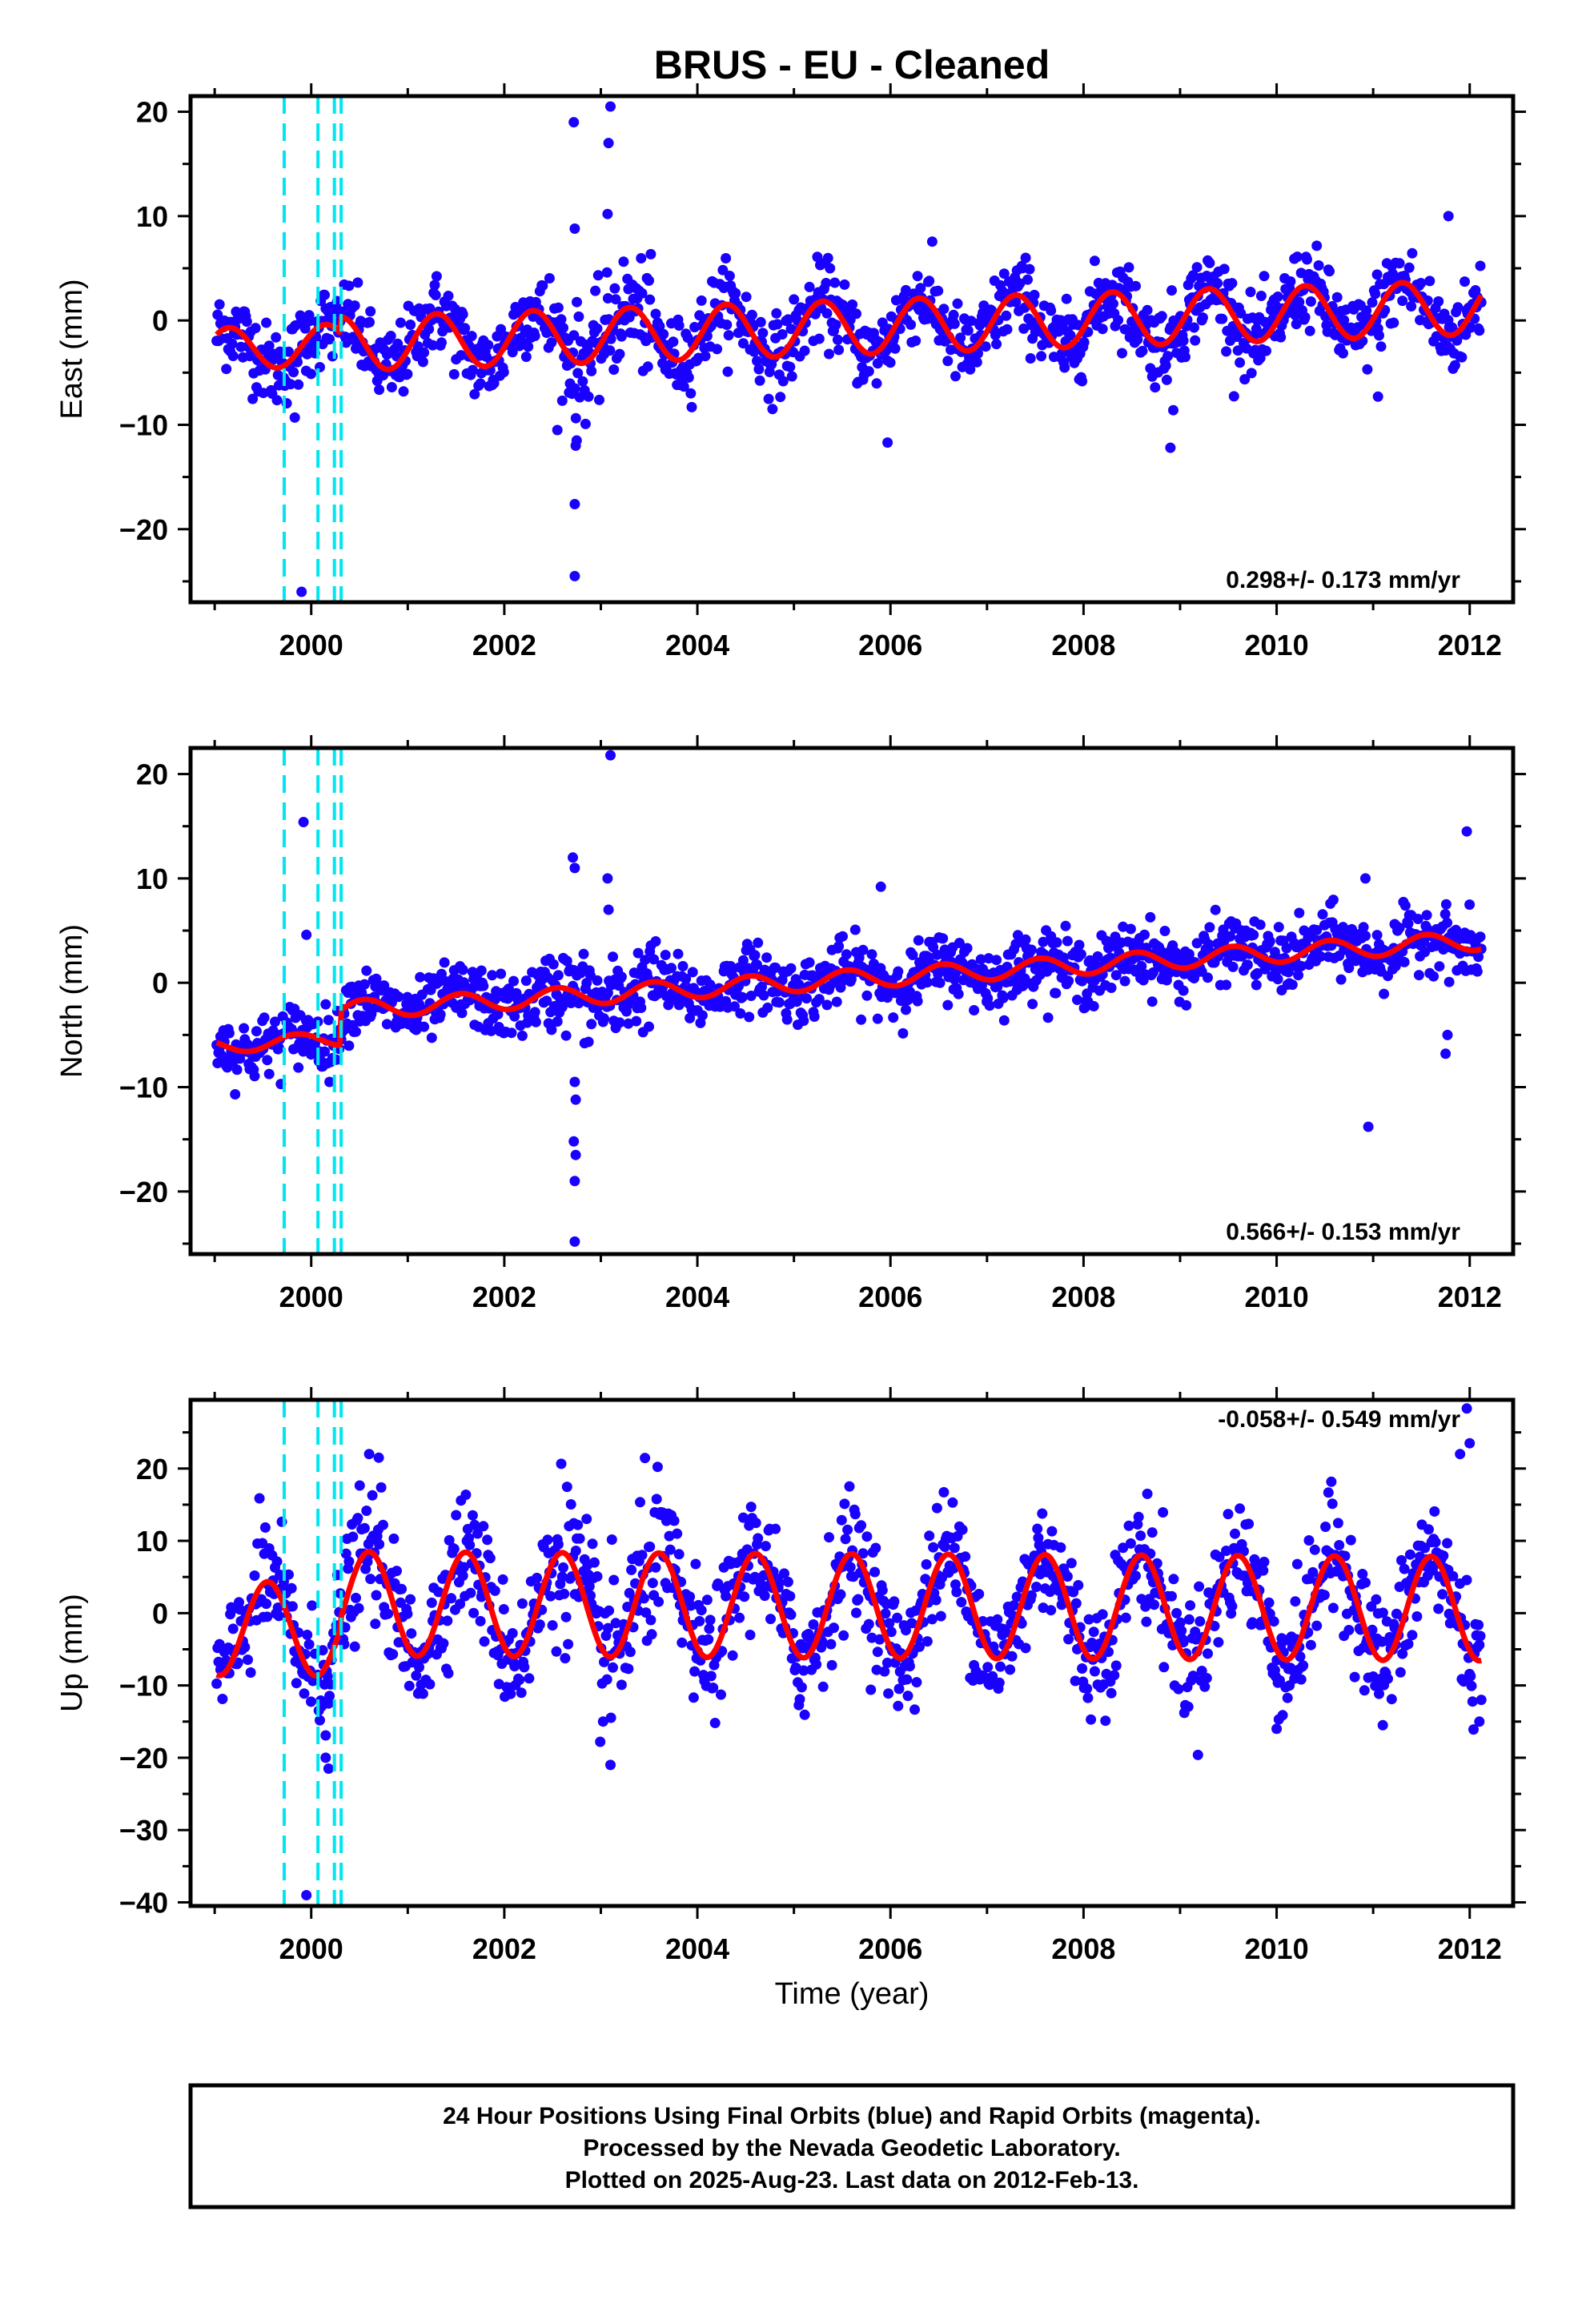 Image resolution: width=1582 pixels, height=2324 pixels. I want to click on east-outlier-point, so click(607, 213).